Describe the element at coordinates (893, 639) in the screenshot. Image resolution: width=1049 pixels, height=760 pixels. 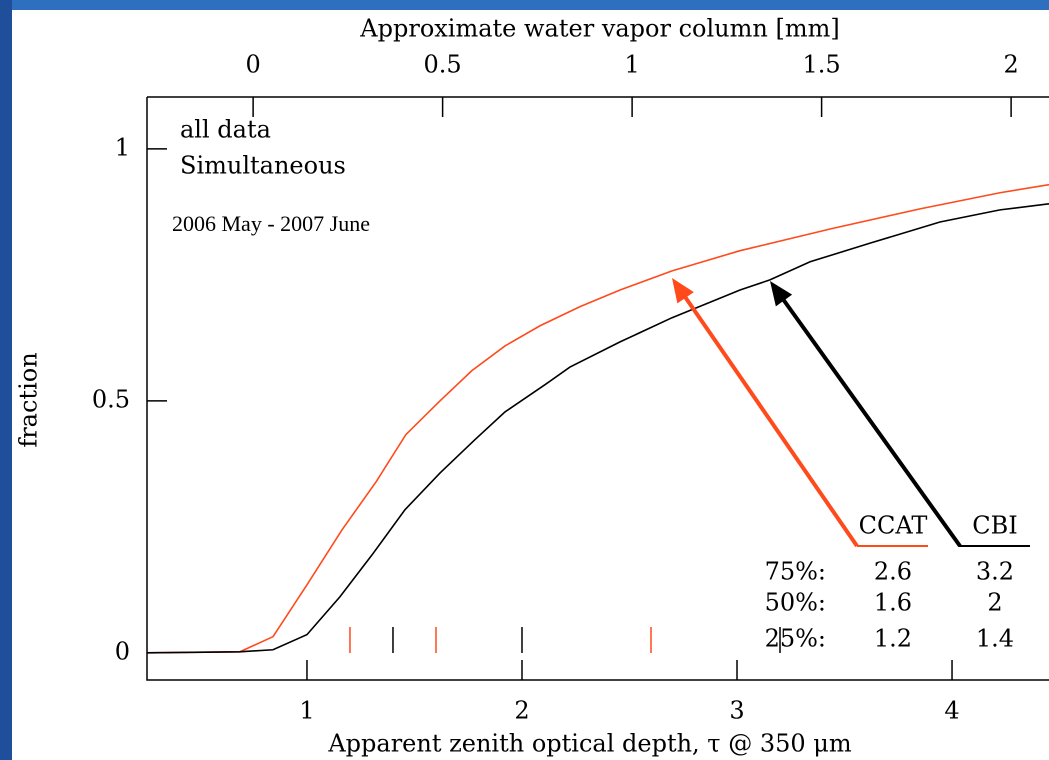
I see `table-value: 1.2` at that location.